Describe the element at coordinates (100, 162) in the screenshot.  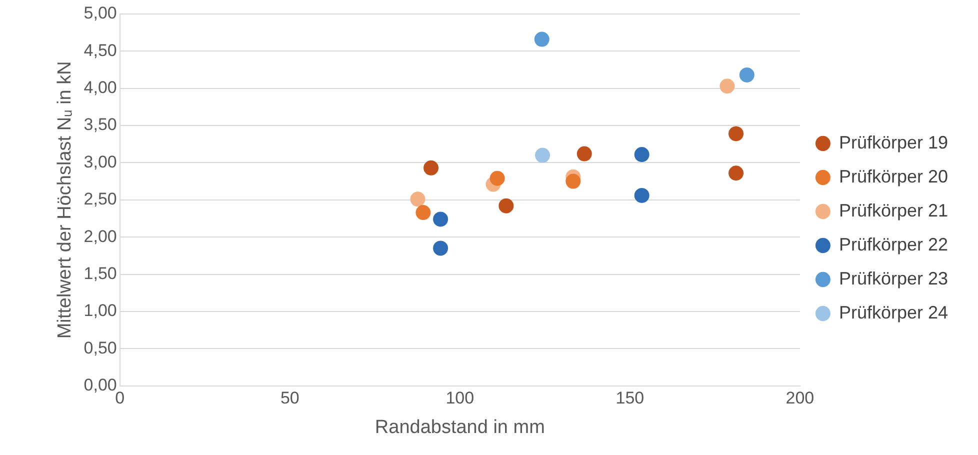
I see `y-tick-label: 3,00` at that location.